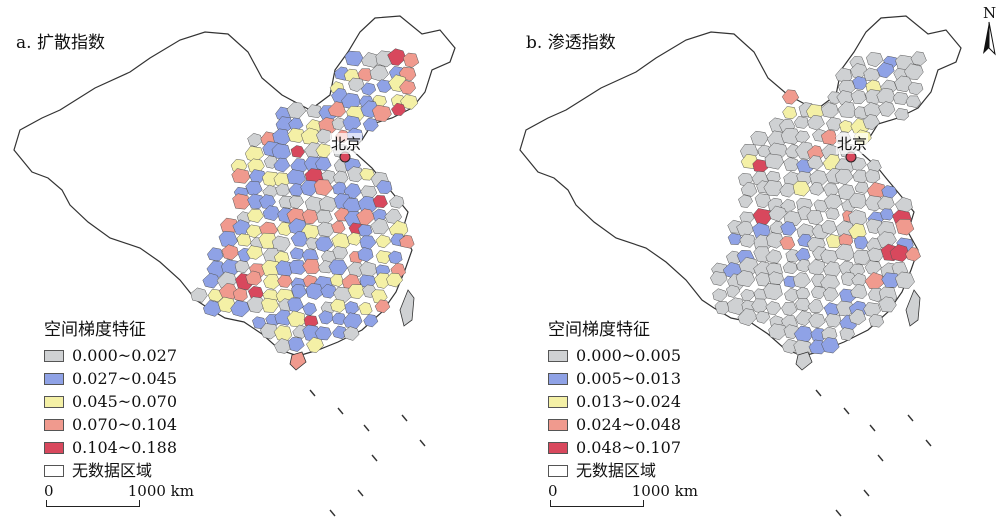 This screenshot has height=524, width=1000. Describe the element at coordinates (553, 491) in the screenshot. I see `scale-b-start: 0` at that location.